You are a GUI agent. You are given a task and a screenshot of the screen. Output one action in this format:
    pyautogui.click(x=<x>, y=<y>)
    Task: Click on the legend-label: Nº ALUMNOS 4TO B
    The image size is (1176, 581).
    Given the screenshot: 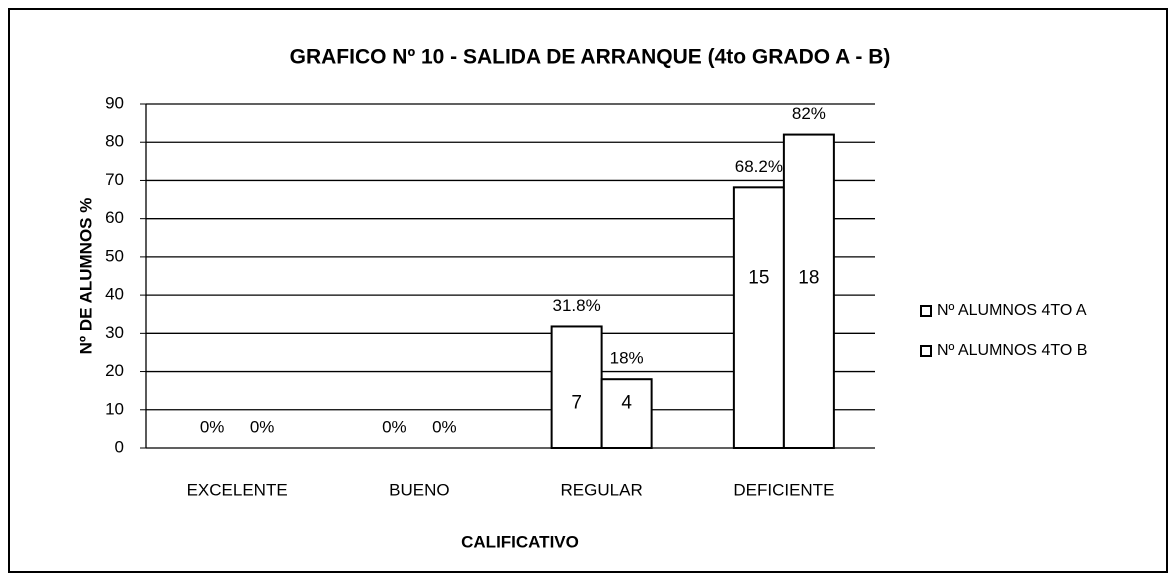 What is the action you would take?
    pyautogui.click(x=1012, y=350)
    